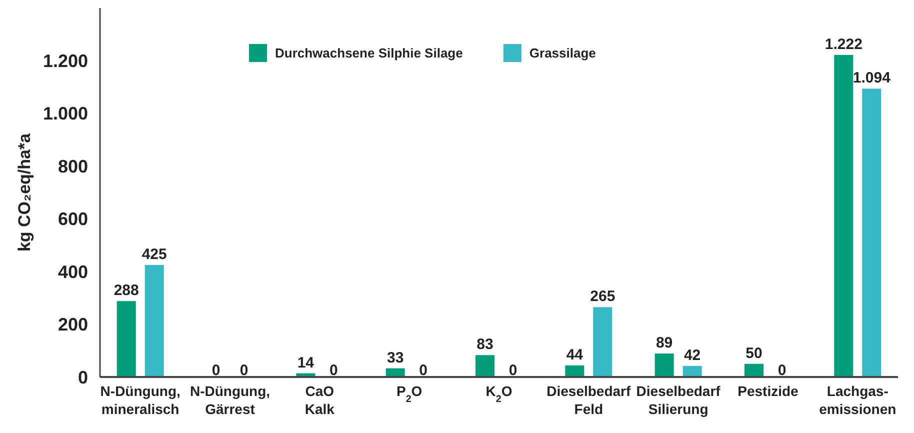  I want to click on y-tick-label: 600, so click(73, 219).